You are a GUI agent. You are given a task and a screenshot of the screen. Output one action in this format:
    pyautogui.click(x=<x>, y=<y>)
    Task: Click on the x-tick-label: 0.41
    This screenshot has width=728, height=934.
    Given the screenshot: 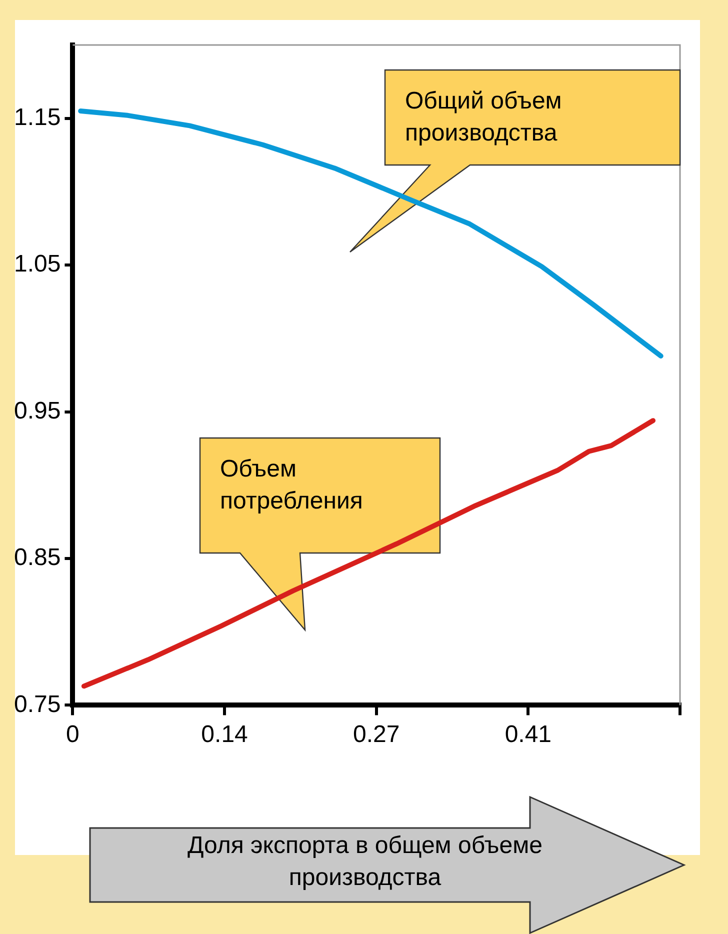 What is the action you would take?
    pyautogui.click(x=528, y=734)
    